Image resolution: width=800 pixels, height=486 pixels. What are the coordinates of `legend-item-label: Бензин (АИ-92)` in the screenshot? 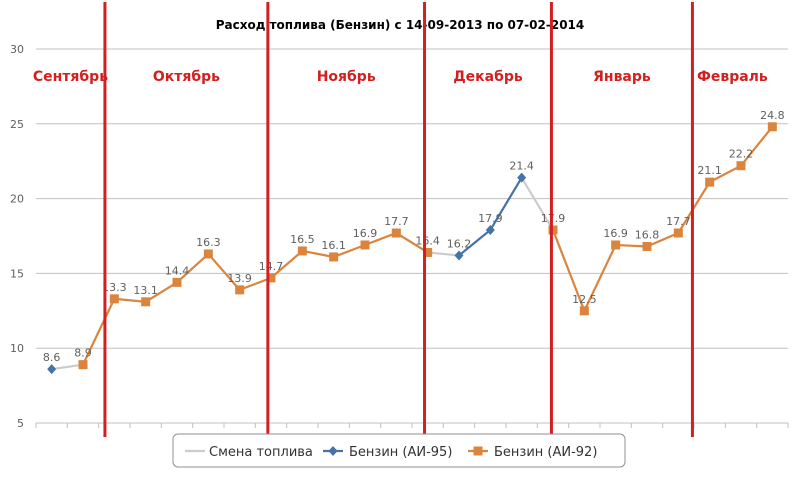 It's located at (545, 452).